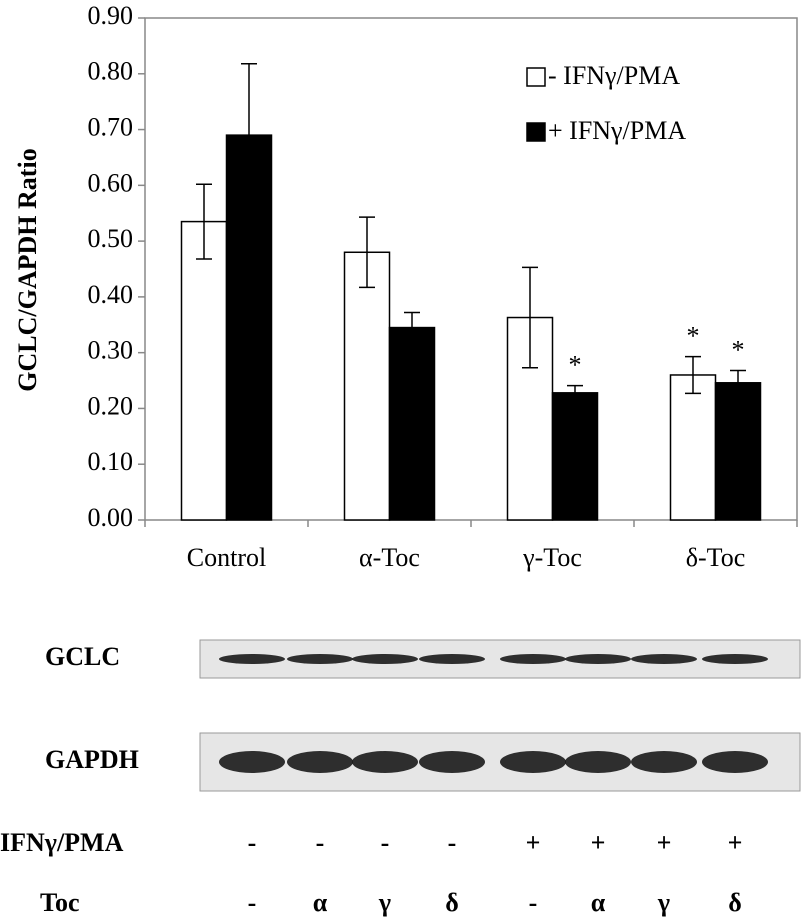 This screenshot has height=922, width=806. Describe the element at coordinates (111, 15) in the screenshot. I see `y-tick-label: 0.90` at that location.